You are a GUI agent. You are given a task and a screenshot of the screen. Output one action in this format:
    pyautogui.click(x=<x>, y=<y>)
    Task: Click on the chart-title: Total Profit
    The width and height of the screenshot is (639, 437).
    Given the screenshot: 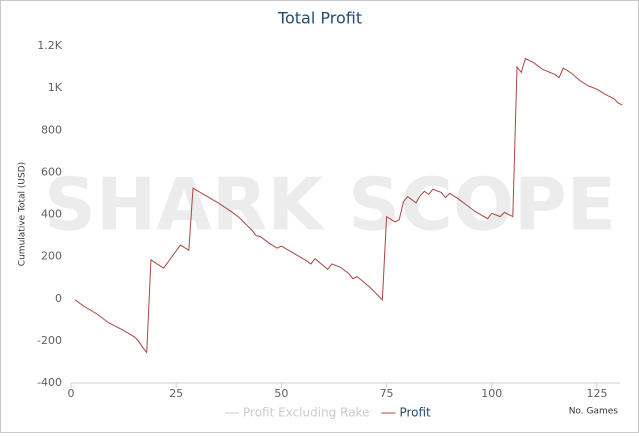 What is the action you would take?
    pyautogui.click(x=319, y=18)
    